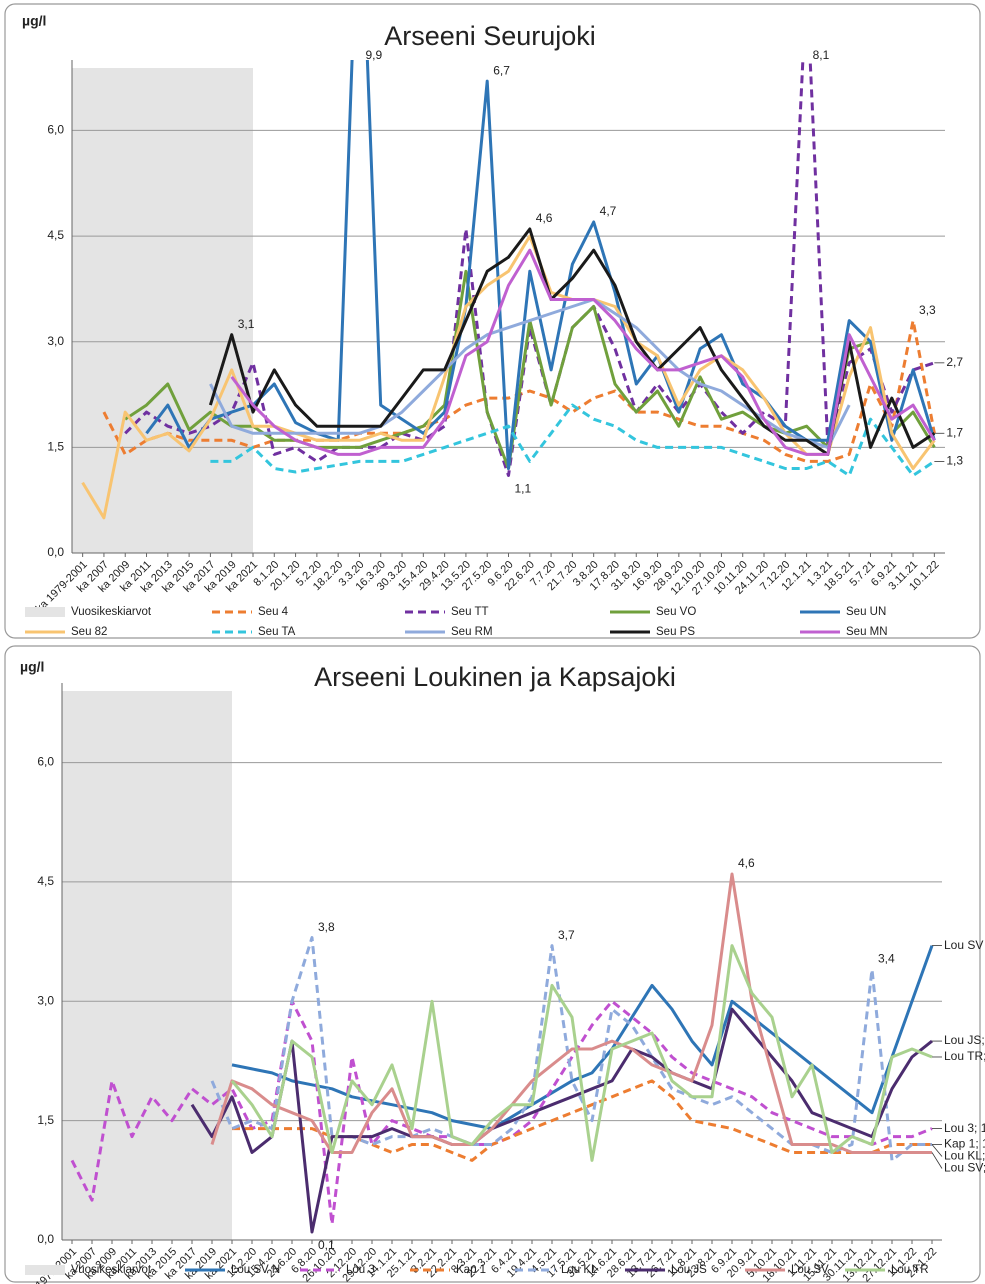  What do you see at coordinates (964, 1144) in the screenshot?
I see `value-label: Kap 1; 1,2` at bounding box center [964, 1144].